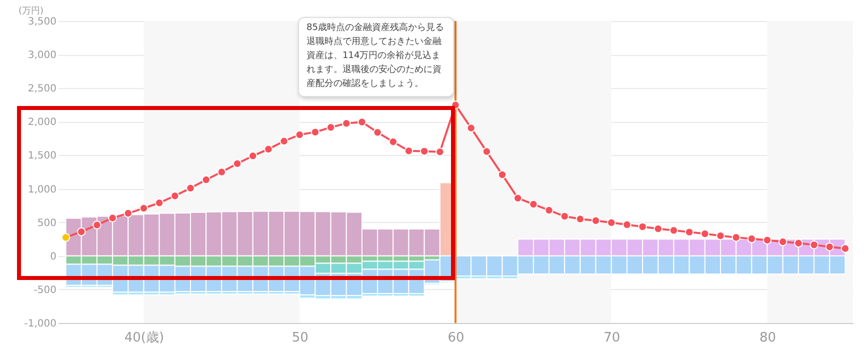  What do you see at coordinates (42, 89) in the screenshot?
I see `y-tick-label: 2,500` at bounding box center [42, 89].